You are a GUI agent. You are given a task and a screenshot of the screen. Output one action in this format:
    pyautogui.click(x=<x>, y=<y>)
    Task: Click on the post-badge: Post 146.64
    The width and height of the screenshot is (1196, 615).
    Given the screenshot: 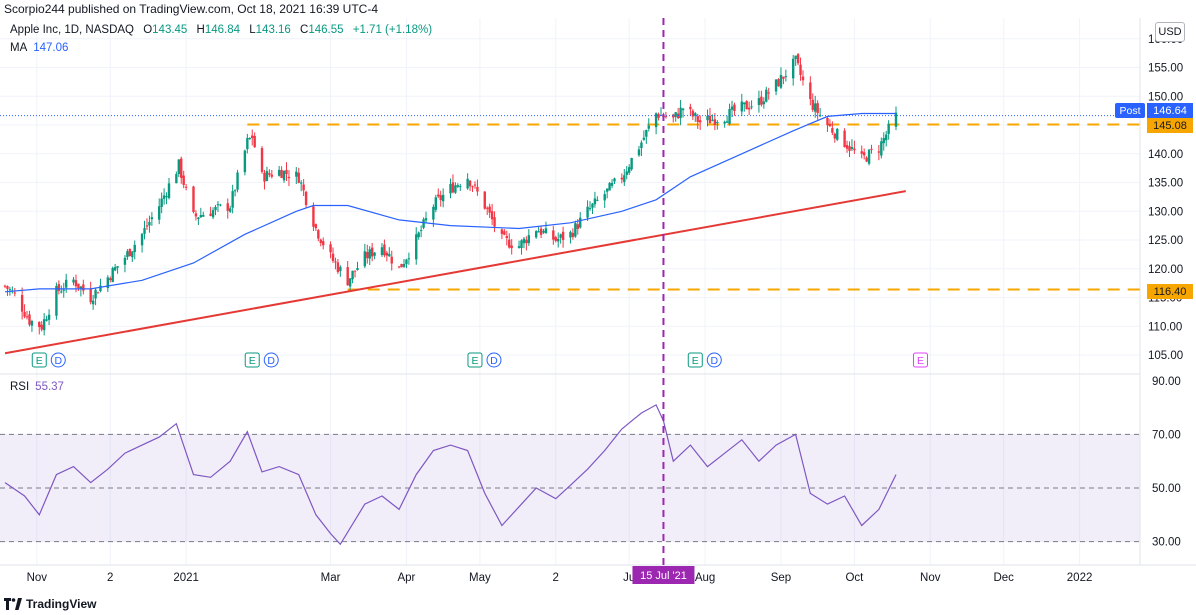 What is the action you would take?
    pyautogui.click(x=1154, y=110)
    